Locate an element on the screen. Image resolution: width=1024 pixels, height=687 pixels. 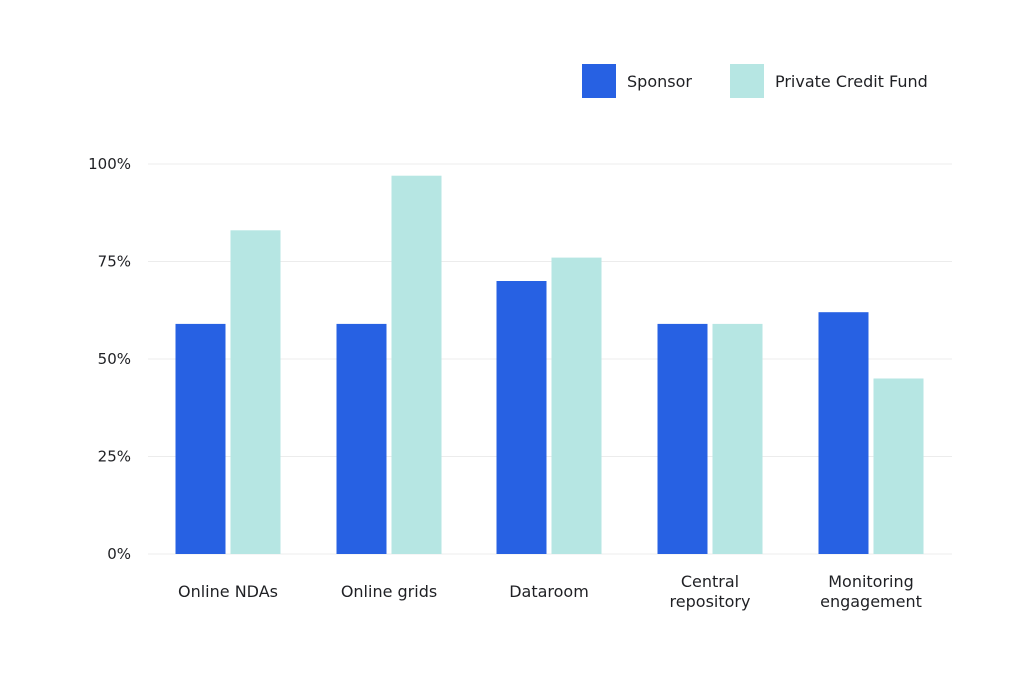
x-tick-label-online-grids: Online grids is located at coordinates (389, 591).